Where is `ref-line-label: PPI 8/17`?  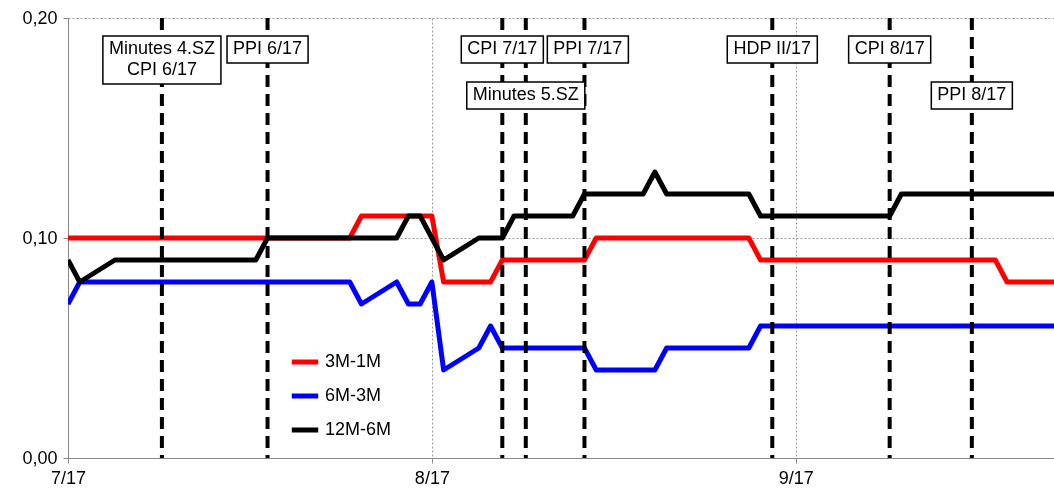
ref-line-label: PPI 8/17 is located at coordinates (972, 94).